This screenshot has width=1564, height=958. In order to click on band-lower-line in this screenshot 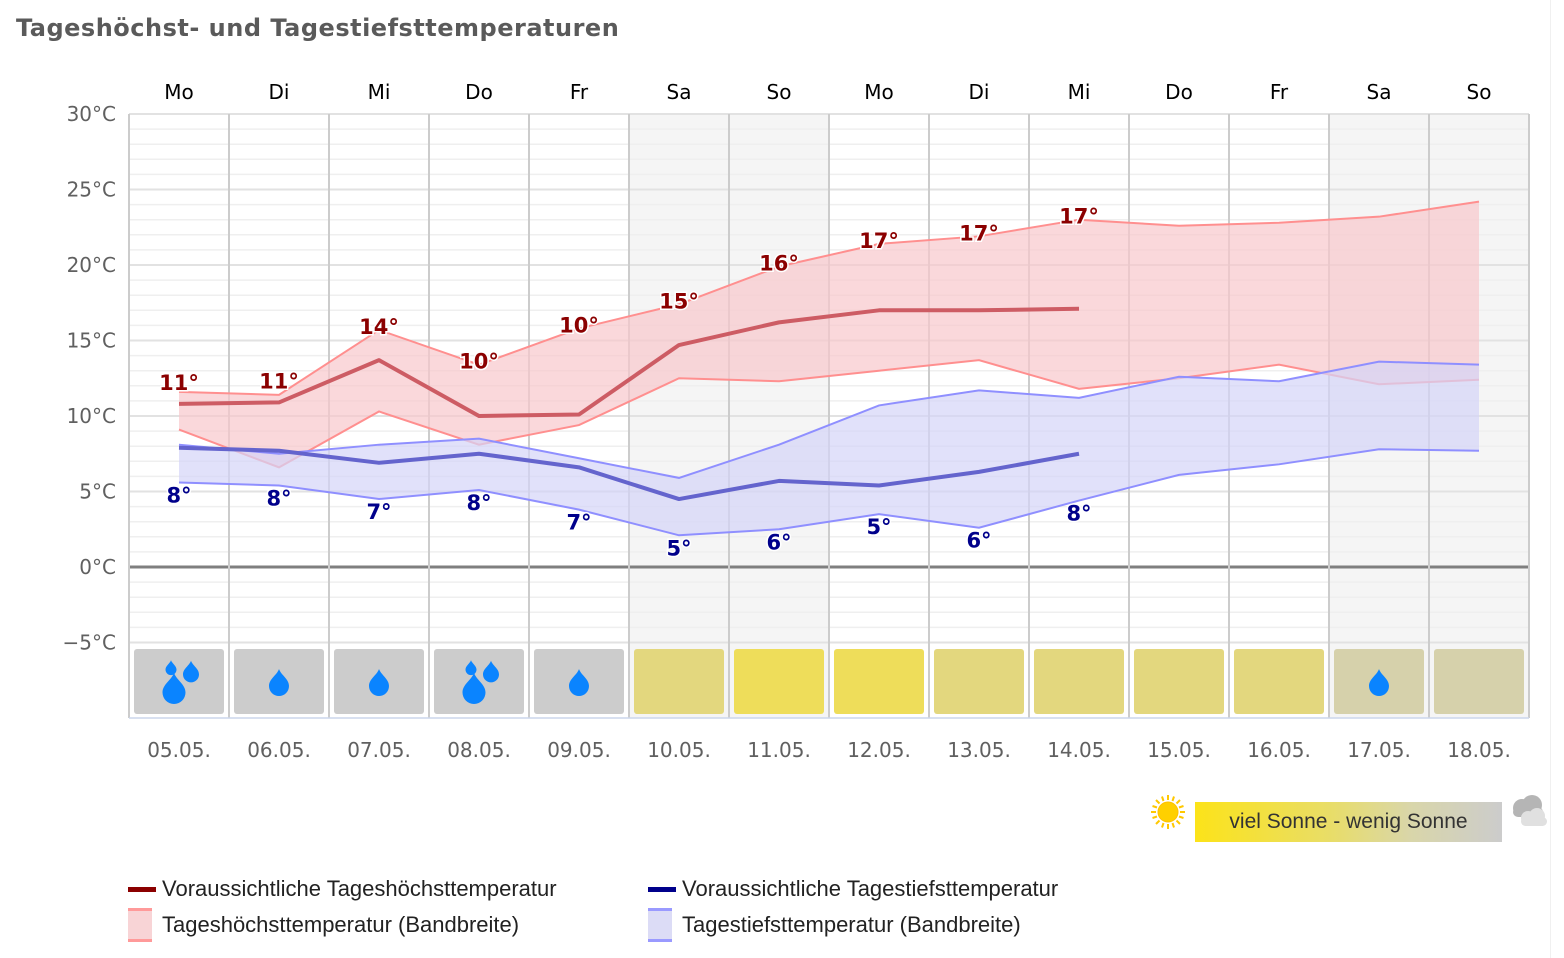, I will do `click(829, 414)`.